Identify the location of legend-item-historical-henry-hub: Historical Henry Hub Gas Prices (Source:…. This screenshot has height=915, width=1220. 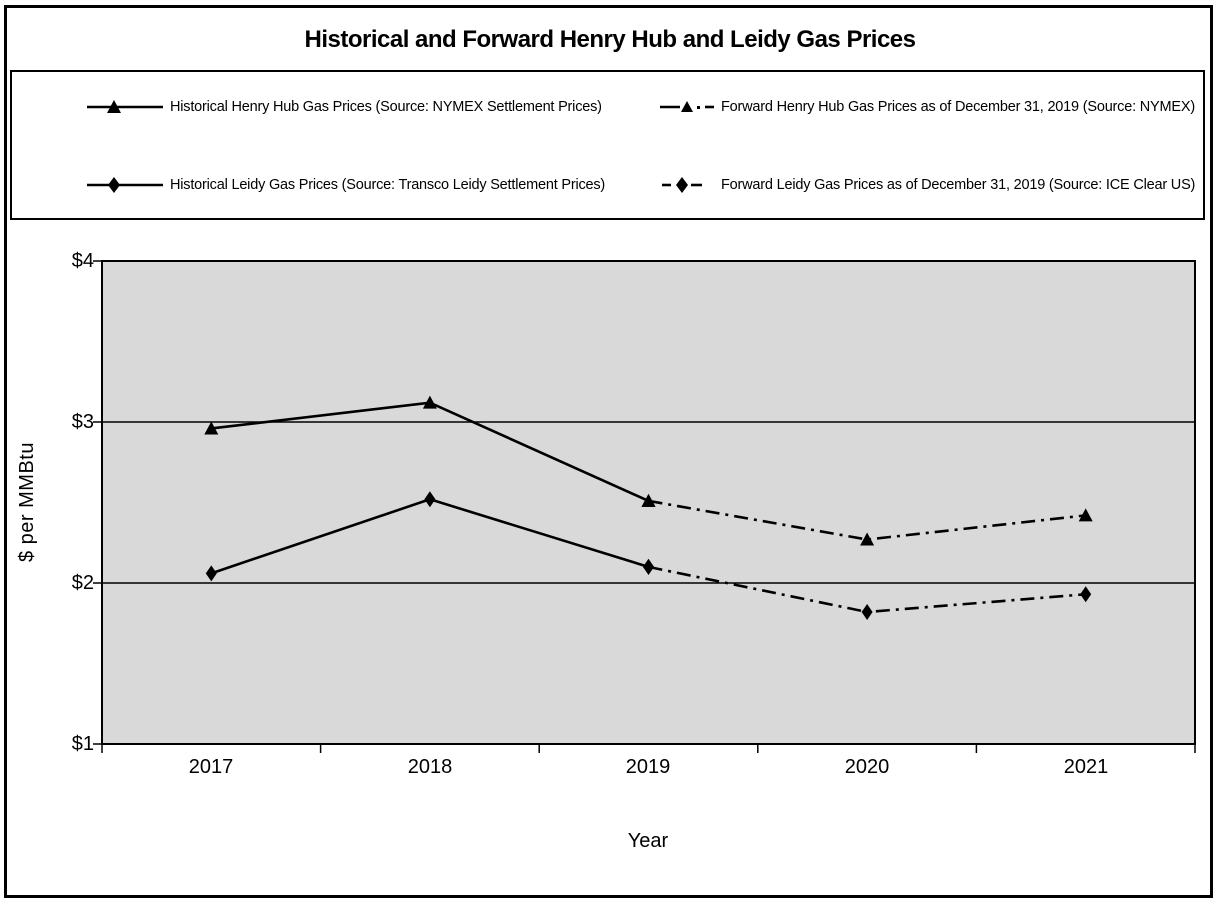
(343, 107).